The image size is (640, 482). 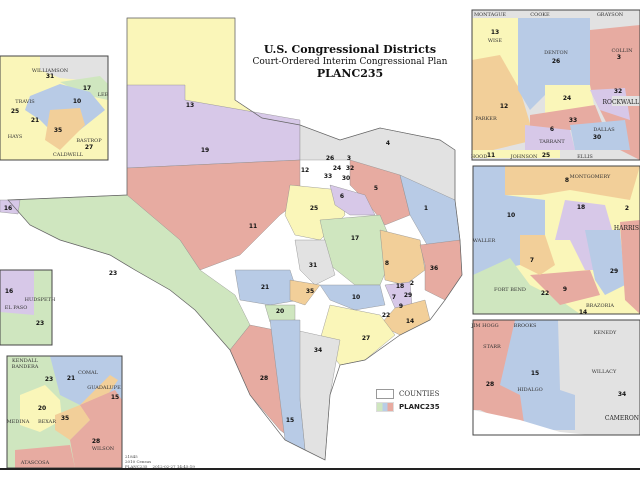 What do you see at coordinates (330, 158) in the screenshot?
I see `district-label: 26` at bounding box center [330, 158].